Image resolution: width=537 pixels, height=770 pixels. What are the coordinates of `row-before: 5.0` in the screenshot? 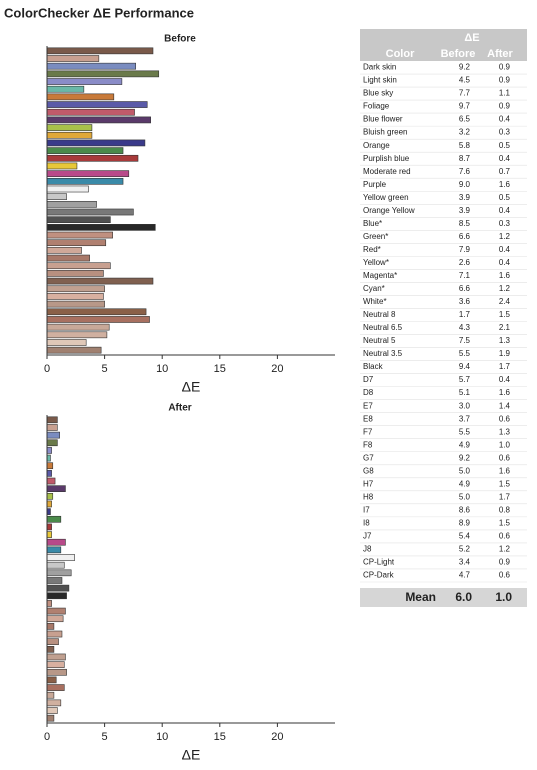 It's located at (465, 496).